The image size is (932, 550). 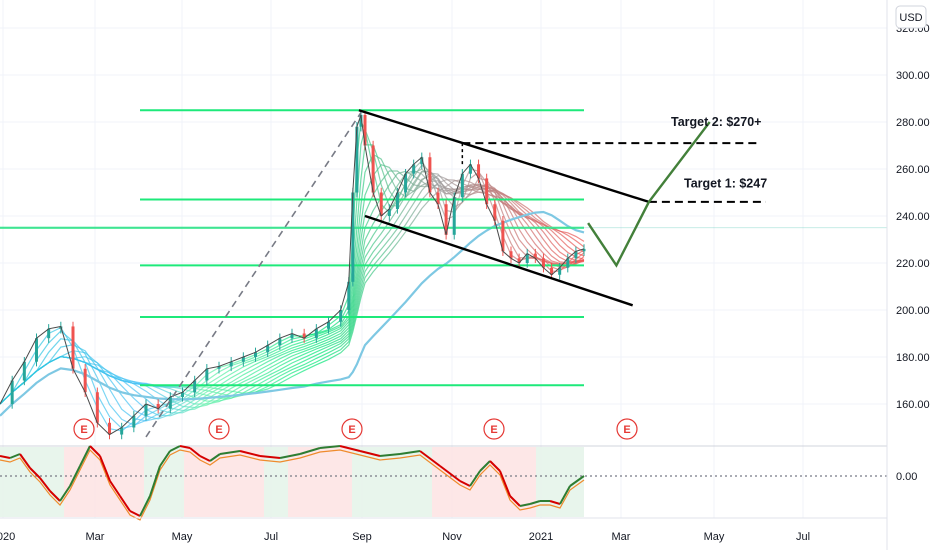 I want to click on channel-upper-line, so click(x=504, y=156).